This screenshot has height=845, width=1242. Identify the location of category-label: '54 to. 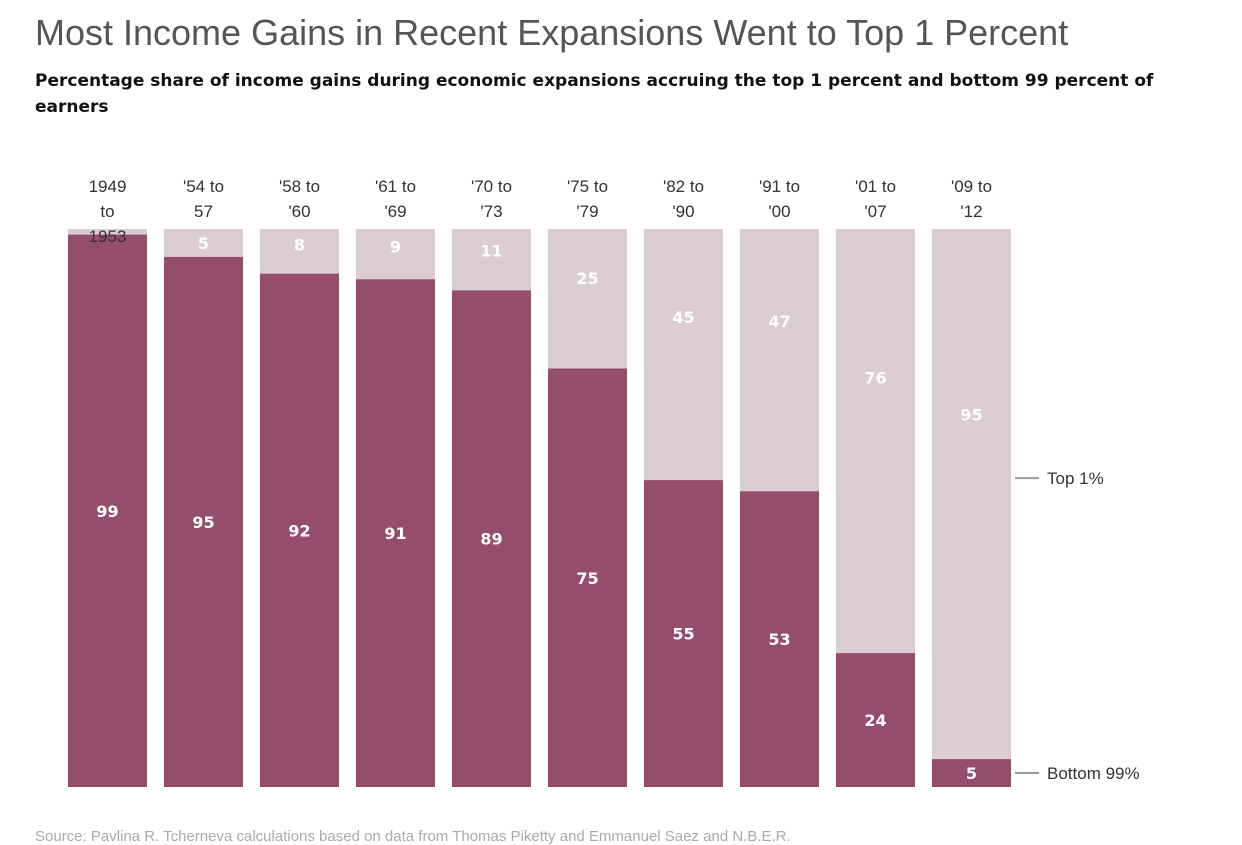
(203, 186).